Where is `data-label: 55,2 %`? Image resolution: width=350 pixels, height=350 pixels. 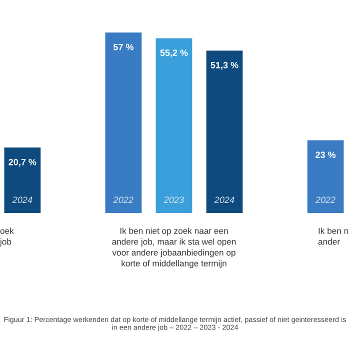 data-label: 55,2 % is located at coordinates (174, 54).